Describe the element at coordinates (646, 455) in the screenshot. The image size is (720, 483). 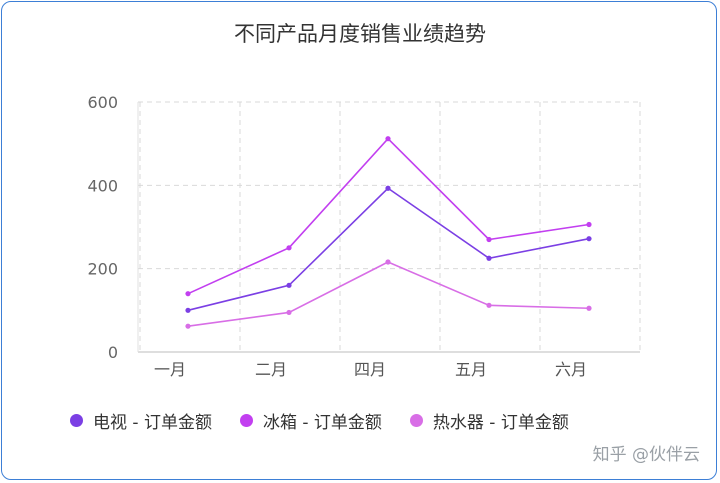
I see `watermark: 知乎 @伙伴云` at that location.